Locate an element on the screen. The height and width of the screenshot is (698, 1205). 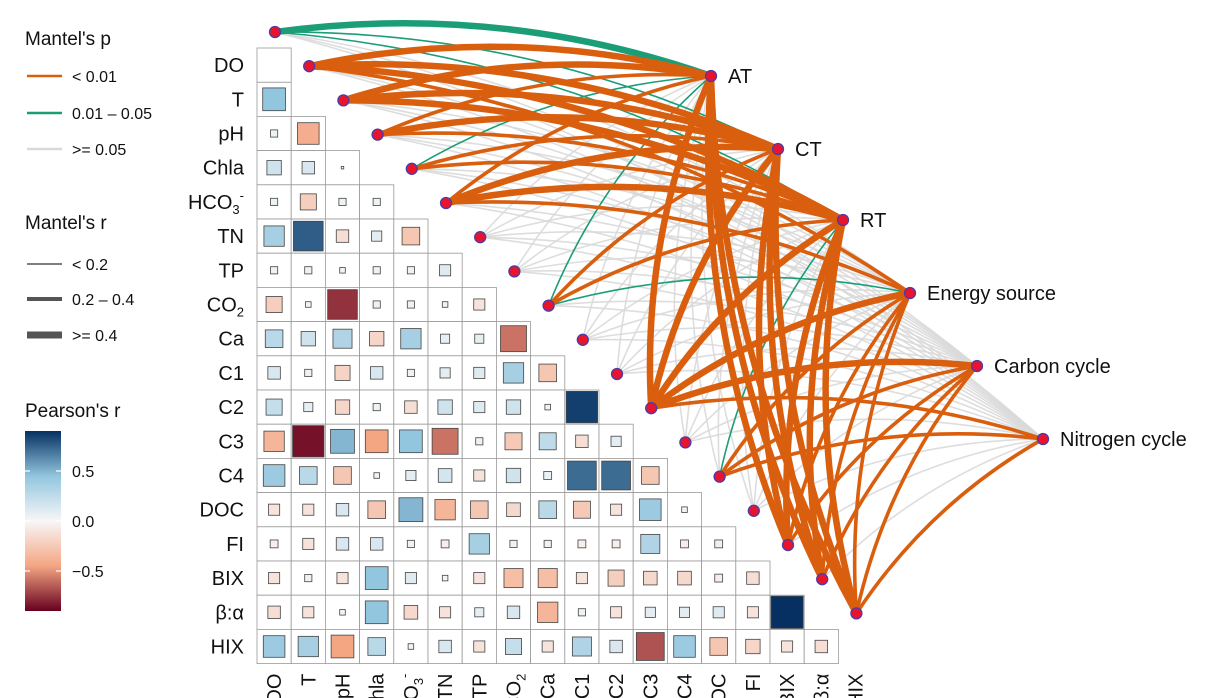
heatmap-cell-fi-c4 is located at coordinates (684, 544).